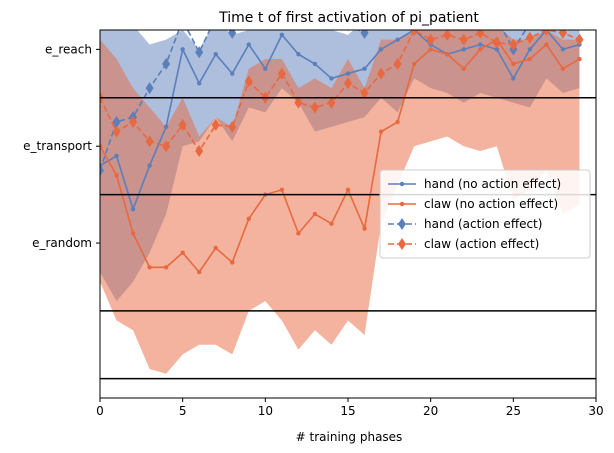 Image resolution: width=614 pixels, height=453 pixels. What do you see at coordinates (265, 411) in the screenshot?
I see `x-tick-label-2: 10` at bounding box center [265, 411].